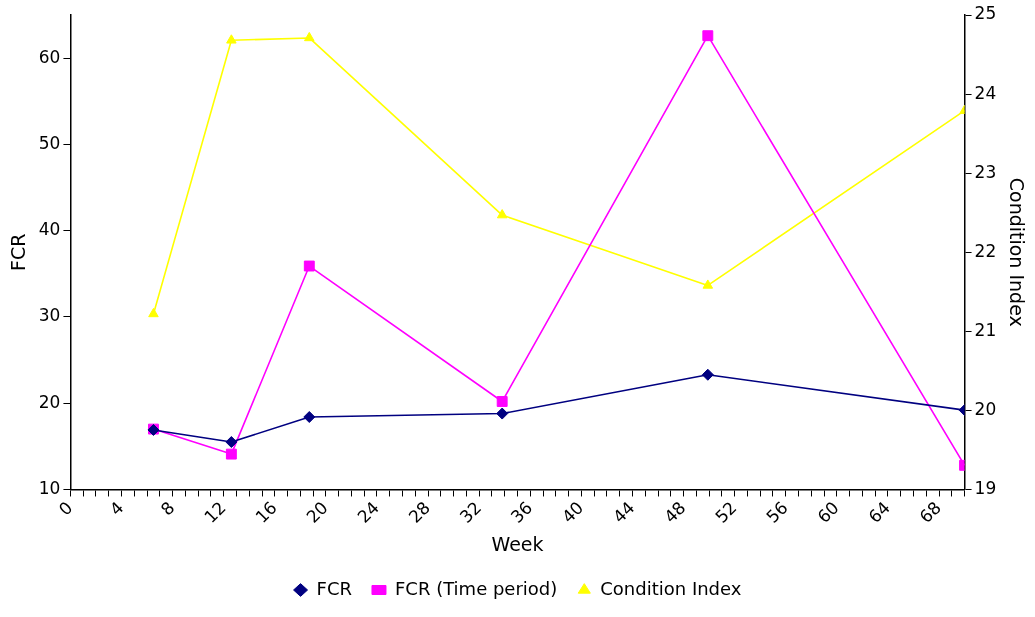  What do you see at coordinates (215, 512) in the screenshot?
I see `x-tick-label: 12` at bounding box center [215, 512].